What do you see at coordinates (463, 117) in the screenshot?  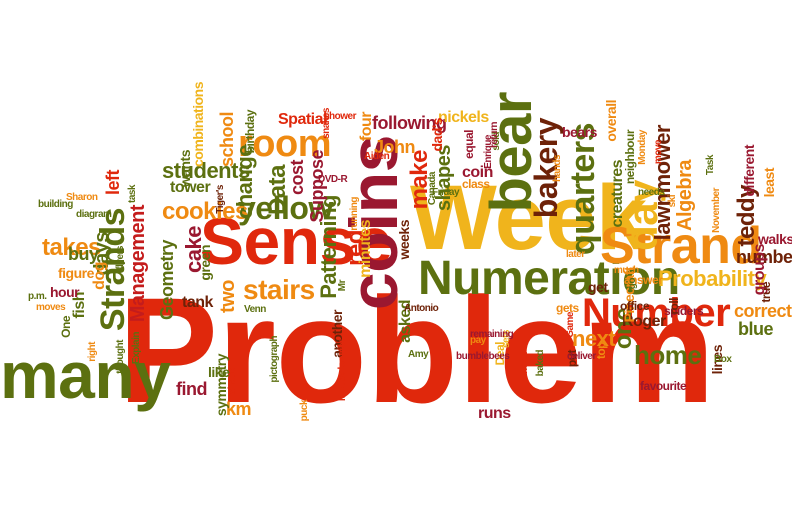 I see `word-nickels: nickels` at bounding box center [463, 117].